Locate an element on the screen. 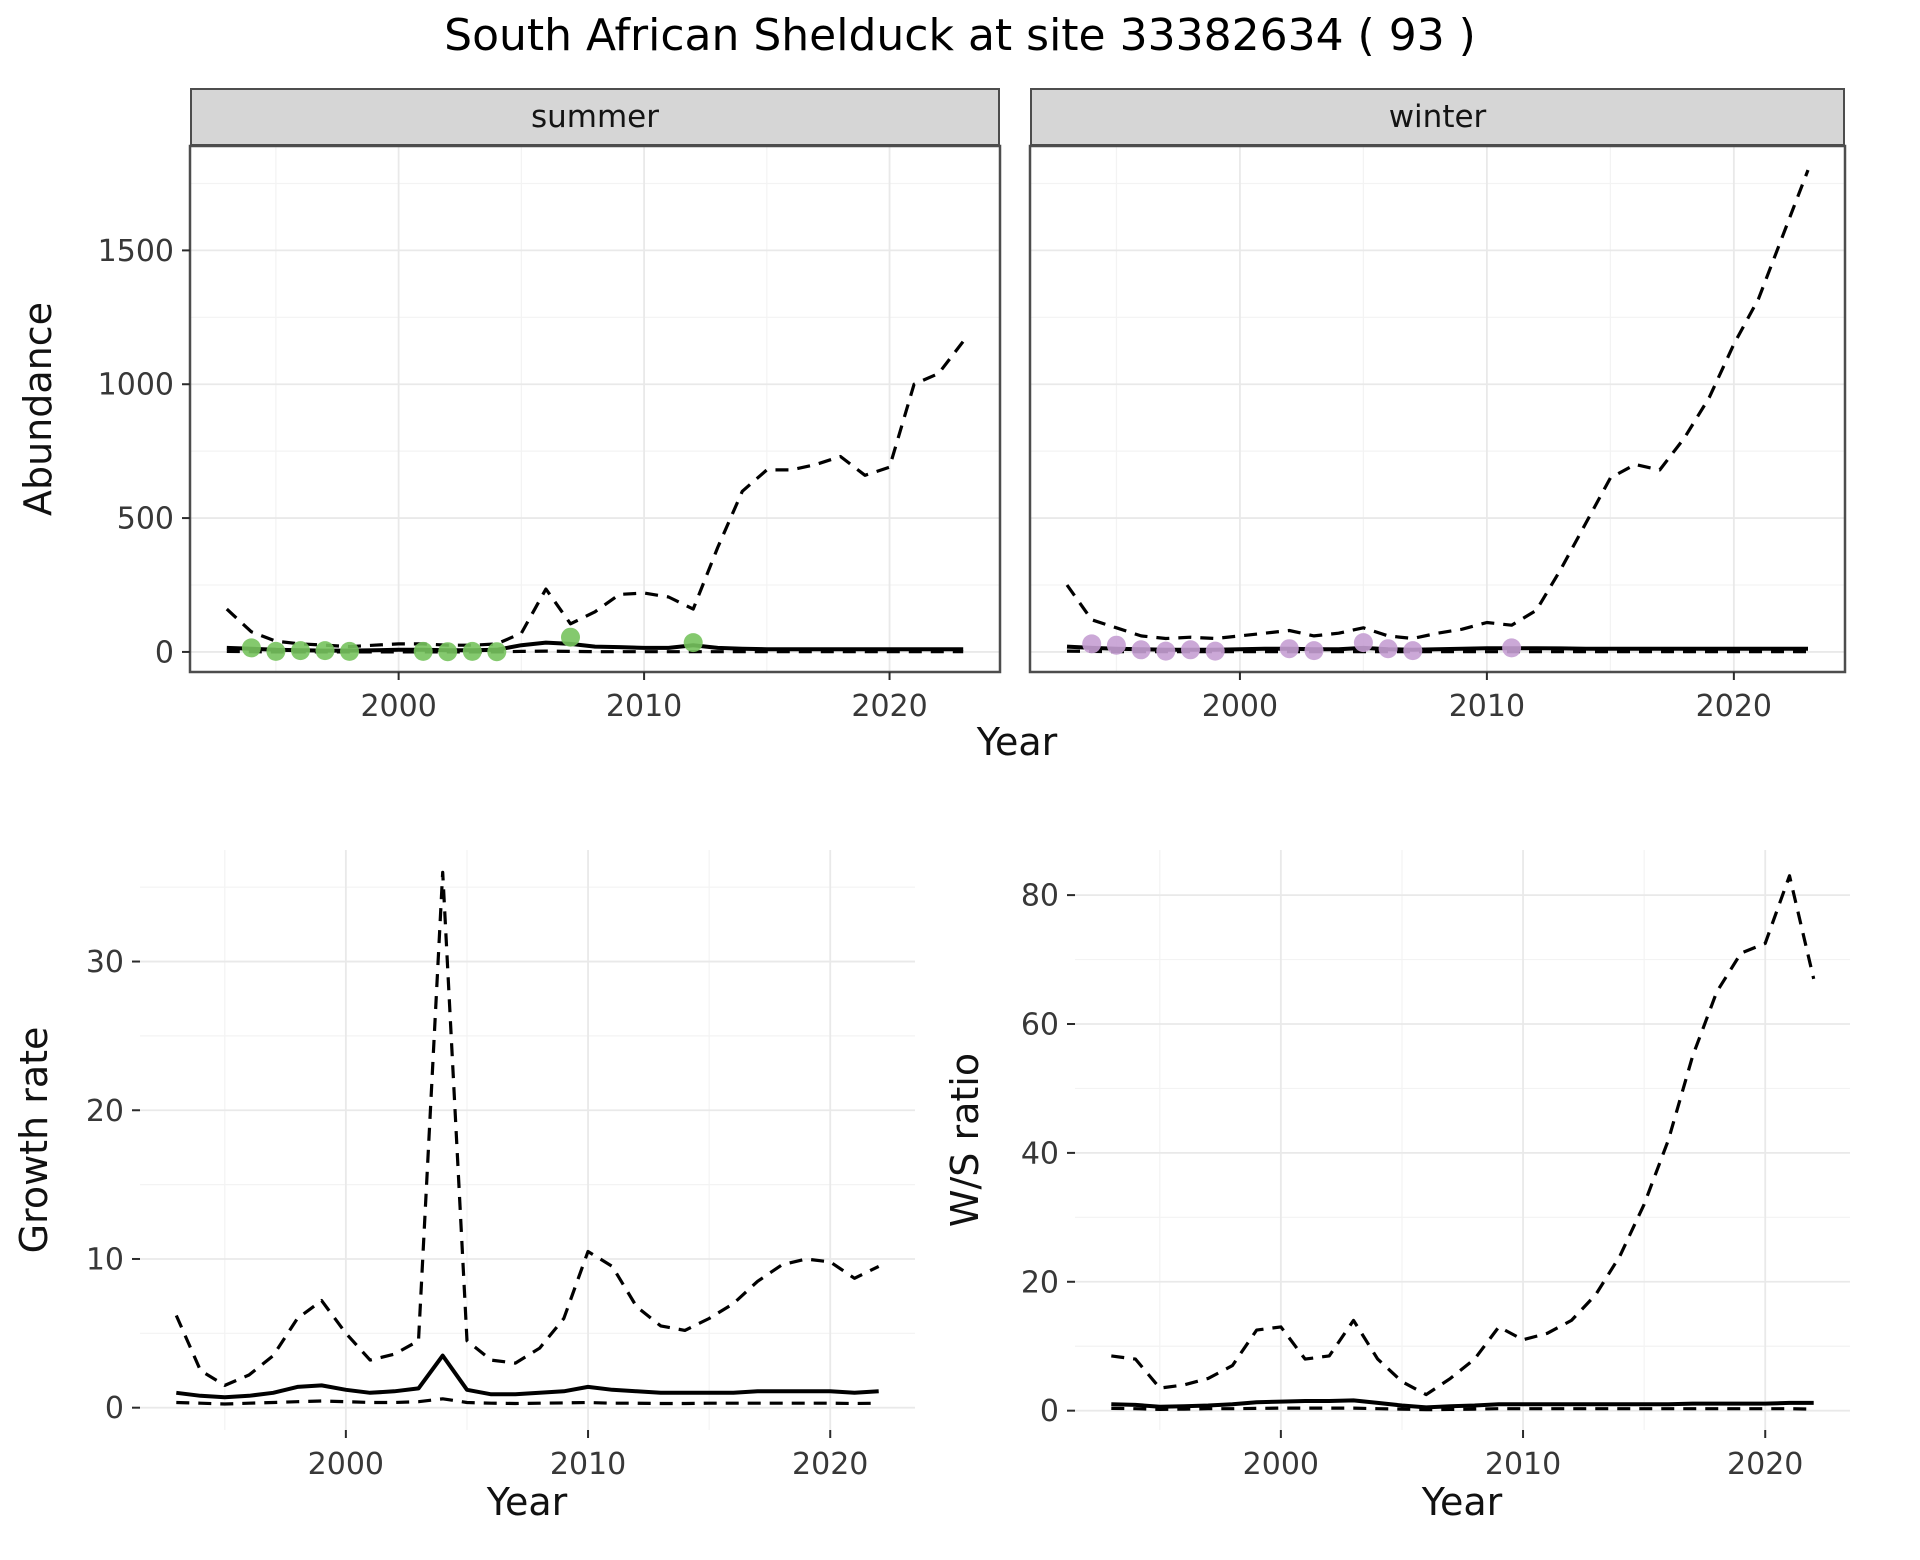  axis-ticks: 2000 2010 2020 0 500 1000 1500 is located at coordinates (513, 479).